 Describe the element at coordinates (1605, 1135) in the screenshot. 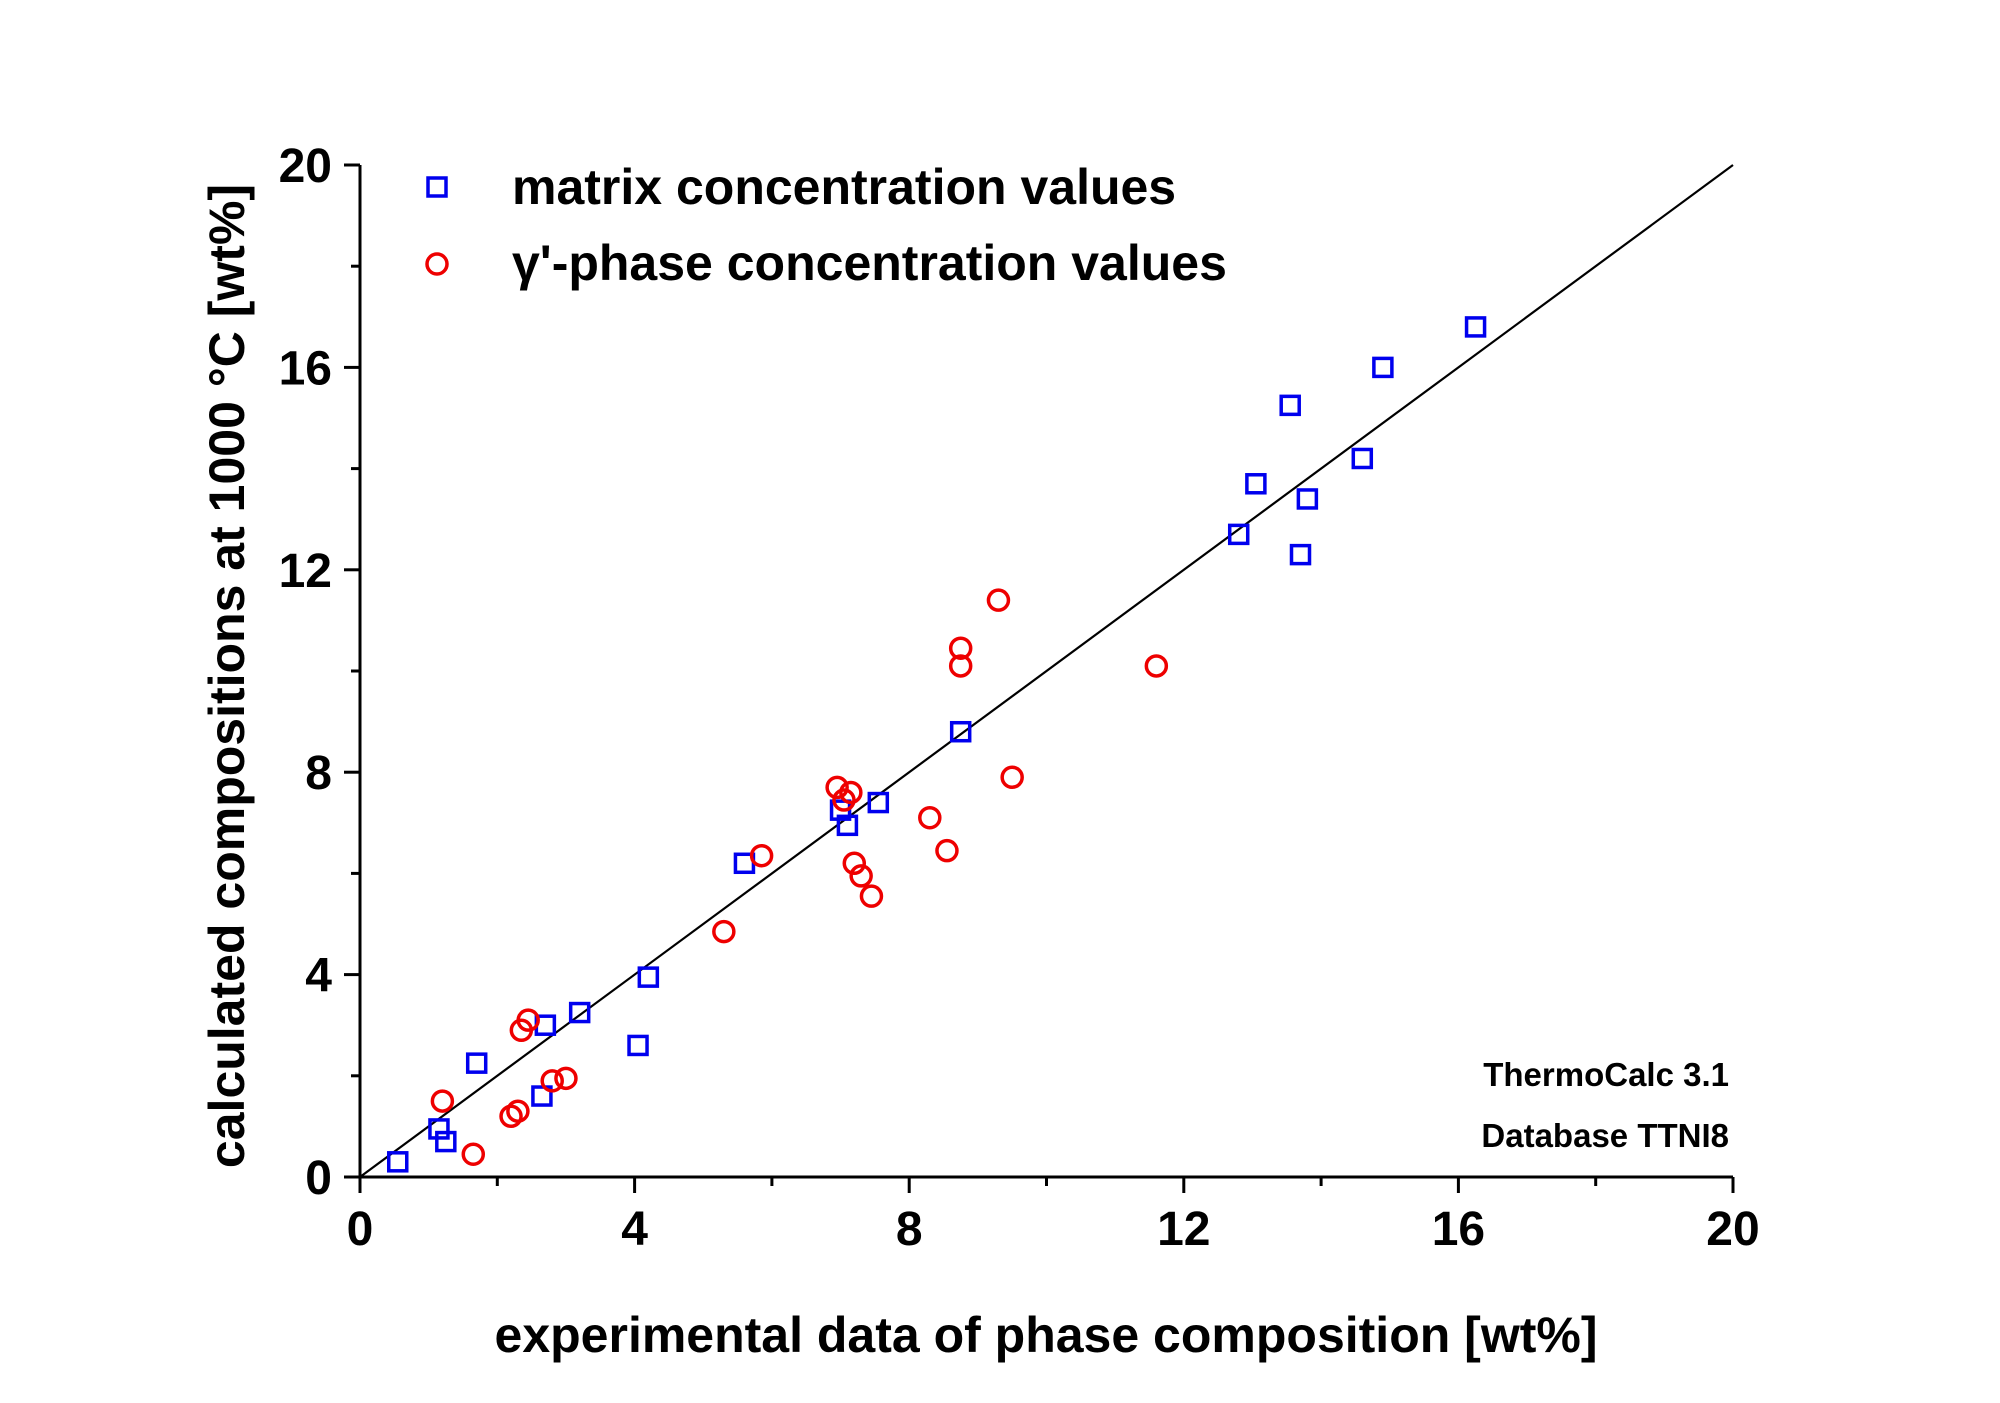

I see `annotation-database: Database TTNI8` at that location.